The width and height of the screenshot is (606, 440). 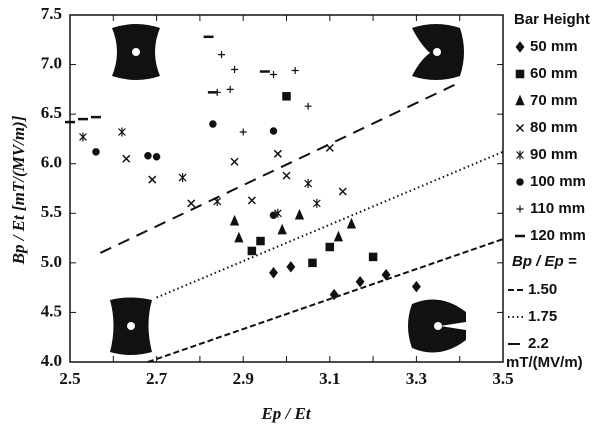 I want to click on x-tick-label: 3.1, so click(x=329, y=378).